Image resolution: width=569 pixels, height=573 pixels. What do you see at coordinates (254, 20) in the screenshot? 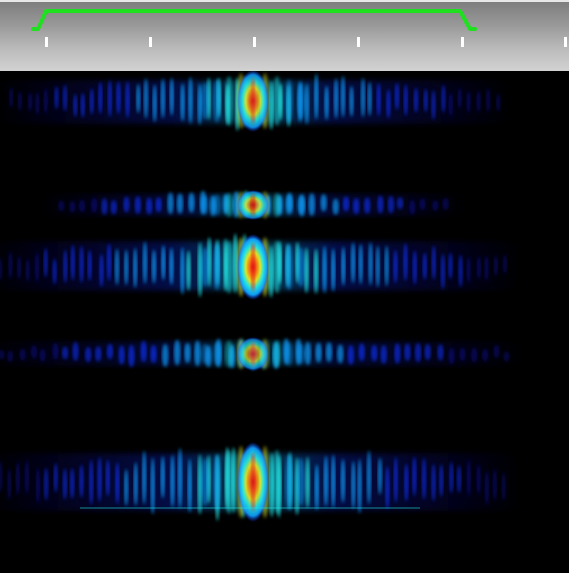
I see `filter-passband-outline` at bounding box center [254, 20].